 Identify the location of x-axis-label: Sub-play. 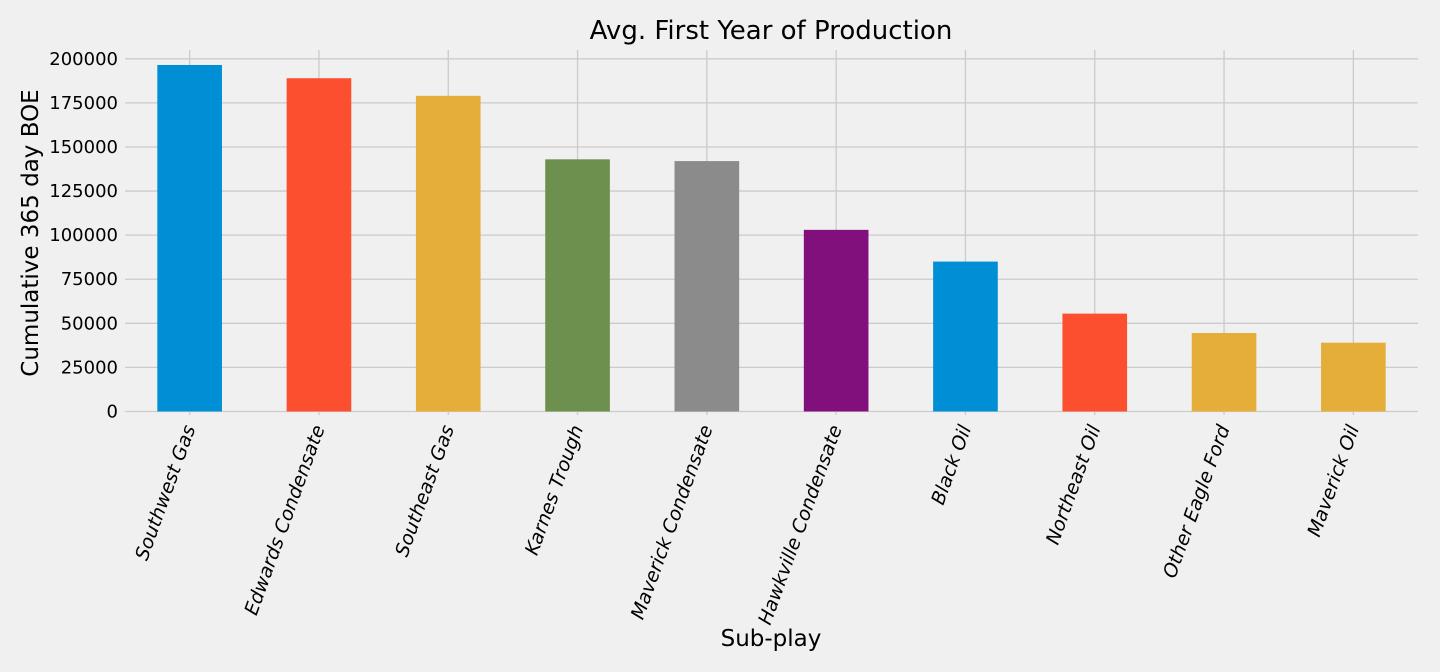
(771, 639).